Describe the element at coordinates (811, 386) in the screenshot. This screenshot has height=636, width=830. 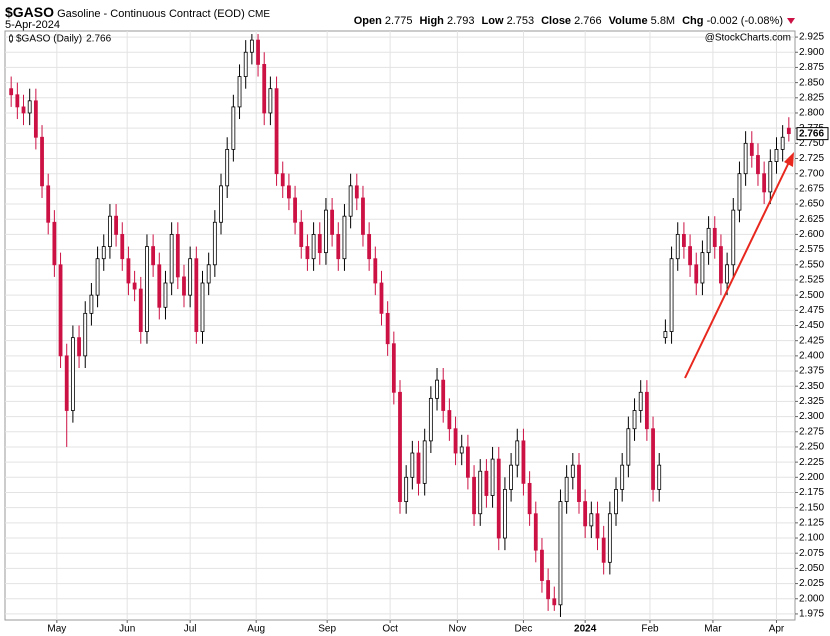
I see `y-tick-label: 2.350` at that location.